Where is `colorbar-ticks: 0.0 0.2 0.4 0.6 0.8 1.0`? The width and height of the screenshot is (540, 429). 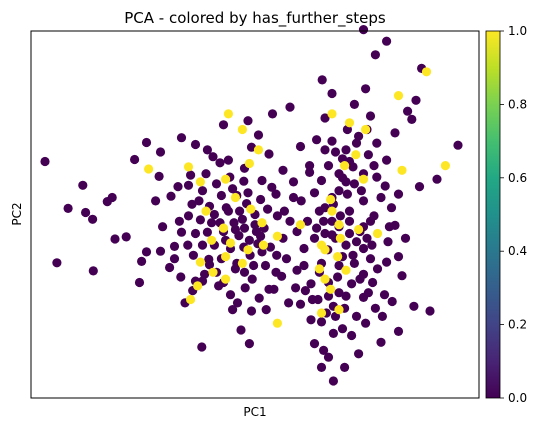 colorbar-ticks: 0.0 0.2 0.4 0.6 0.8 1.0 is located at coordinates (513, 214).